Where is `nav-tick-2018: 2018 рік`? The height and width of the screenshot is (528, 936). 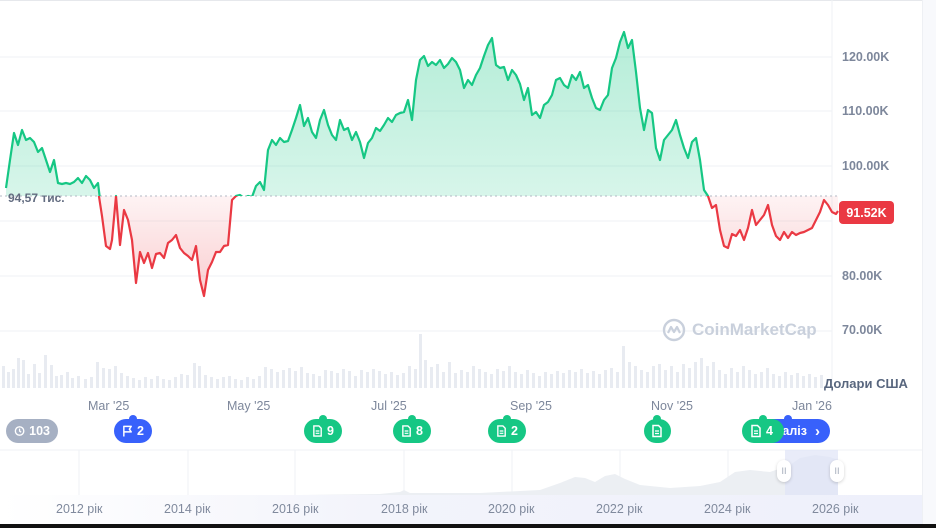 nav-tick-2018: 2018 рік is located at coordinates (404, 509).